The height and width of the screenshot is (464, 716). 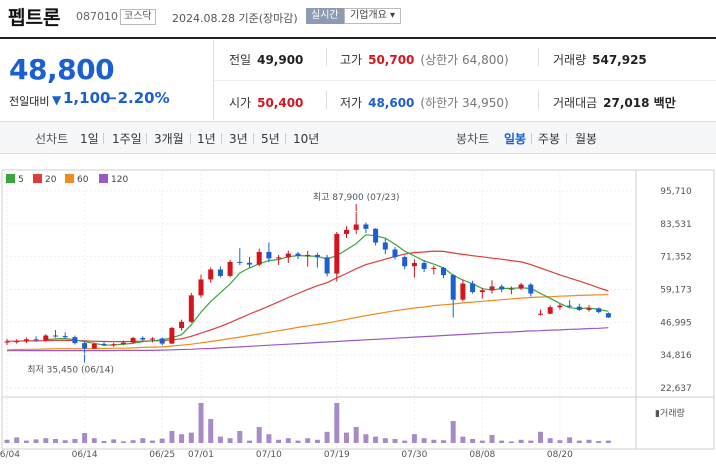 I want to click on high-annotation: 최고 87,900 (07/23), so click(x=356, y=197).